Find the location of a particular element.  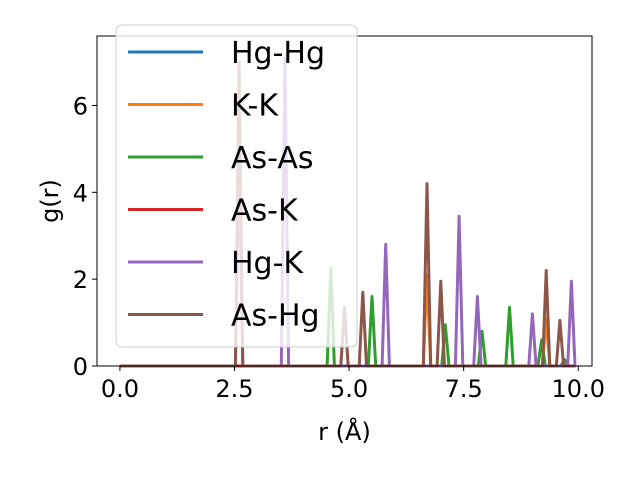

y-tick-label: 4 is located at coordinates (80, 193).